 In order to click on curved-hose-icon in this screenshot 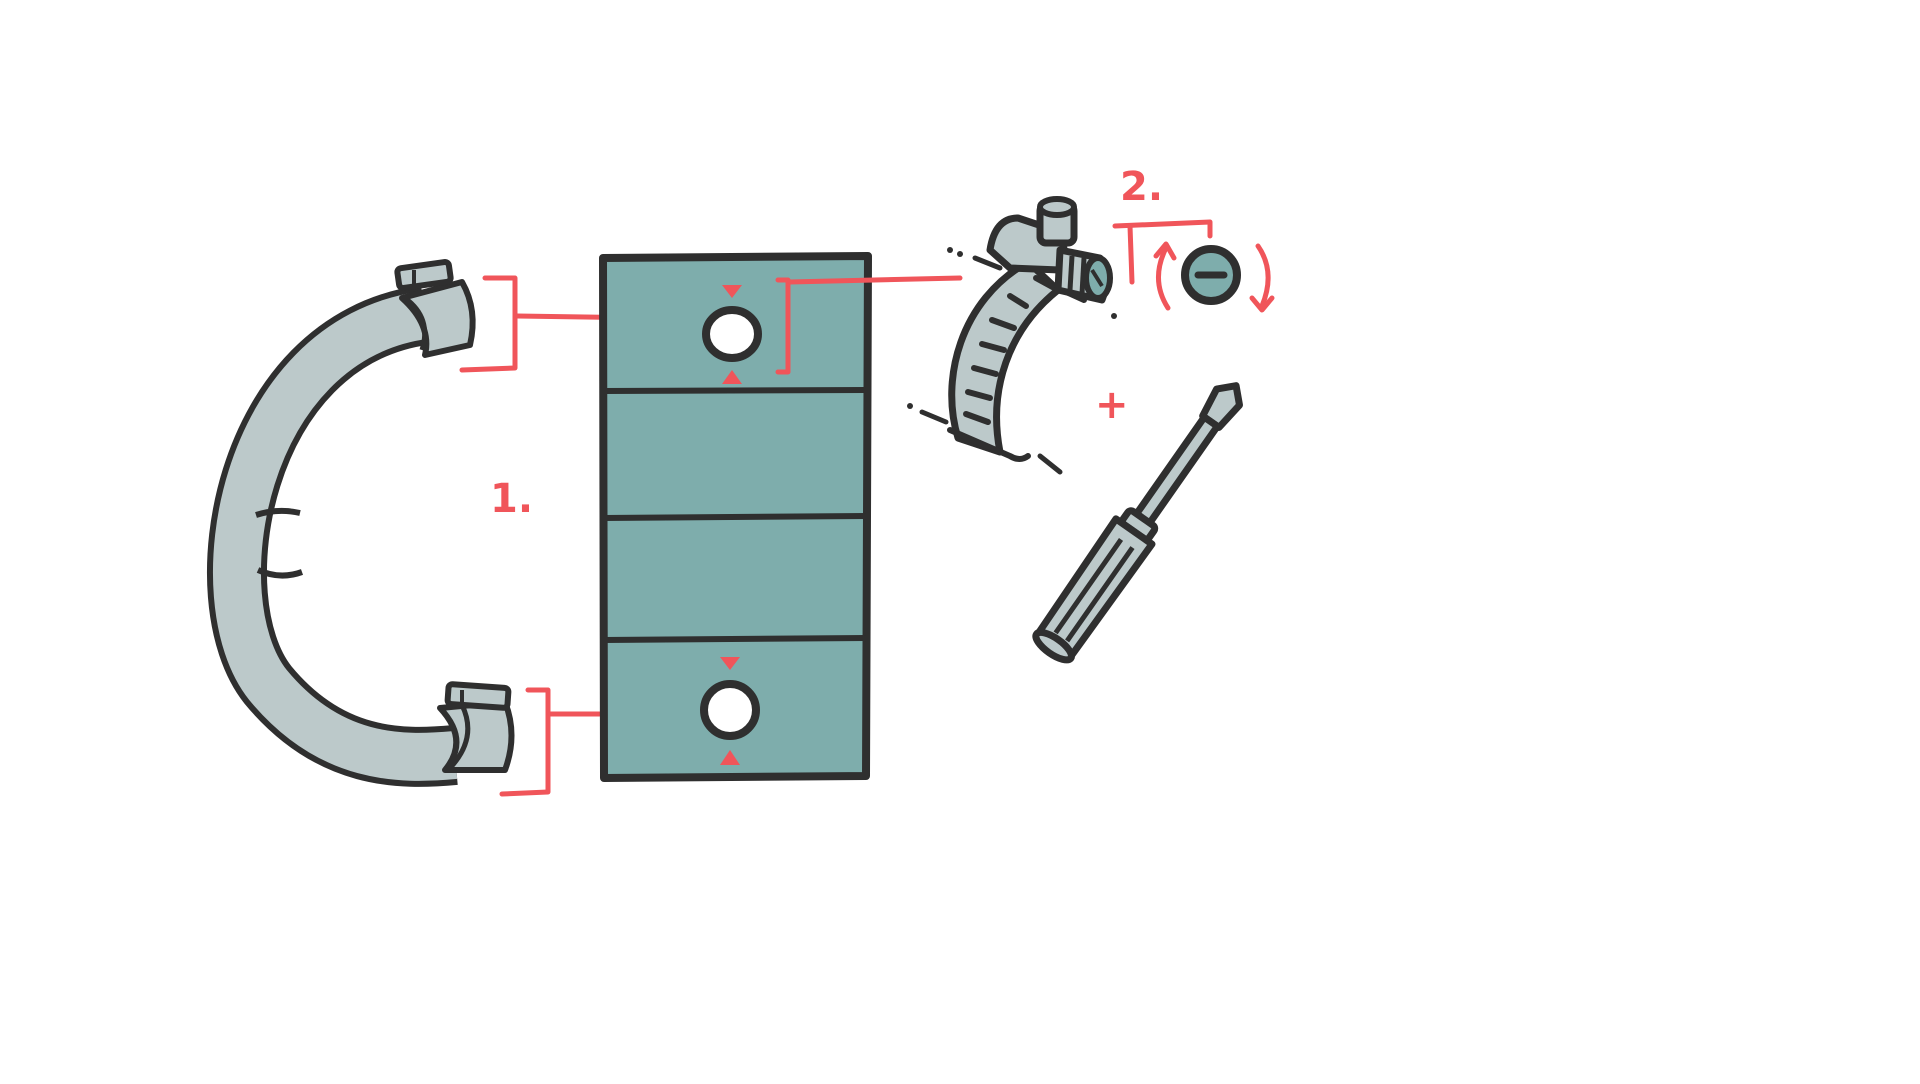, I will do `click(360, 522)`.